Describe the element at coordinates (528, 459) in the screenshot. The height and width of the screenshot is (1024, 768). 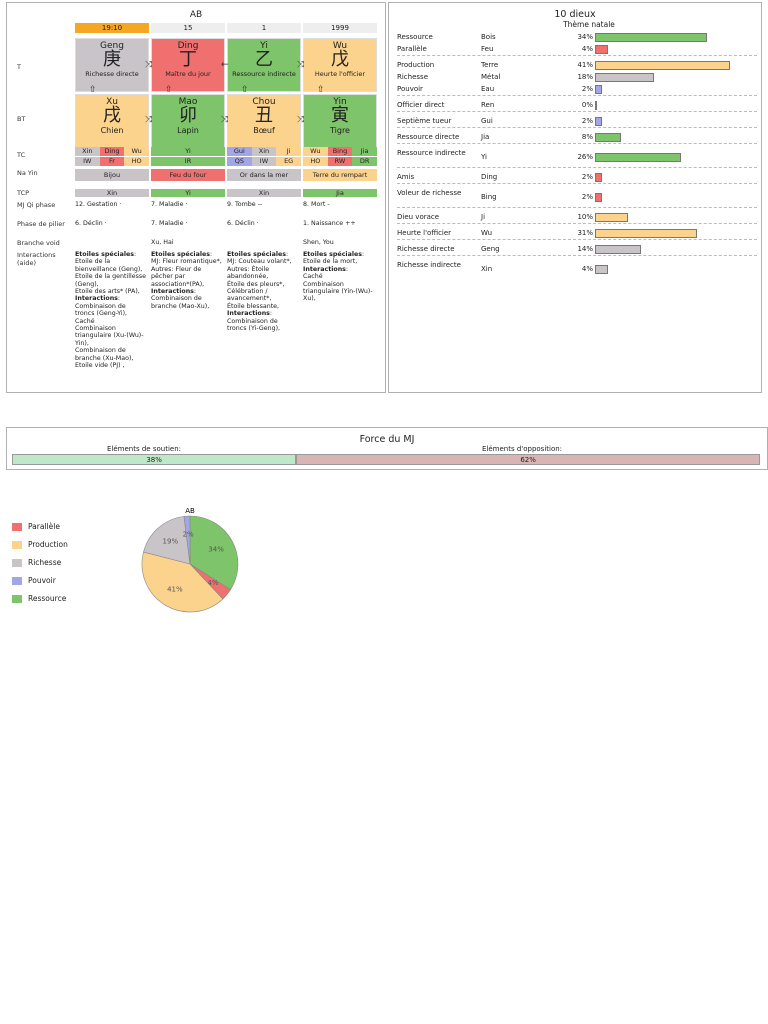
I see `oppose-bar: 62%` at that location.